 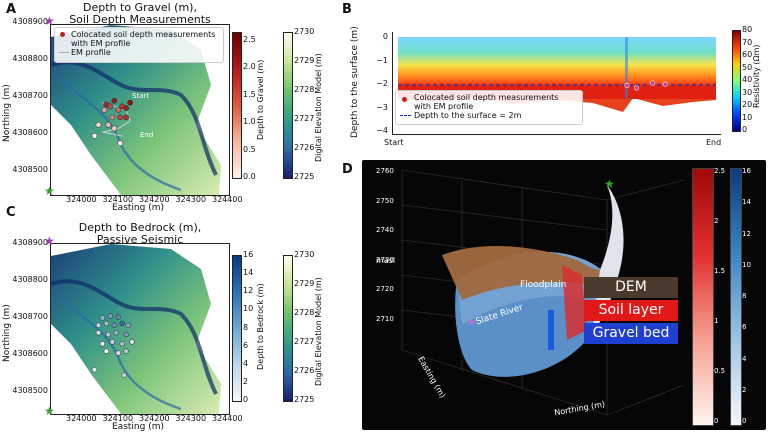 I want to click on resistivity-section, so click(x=557, y=68).